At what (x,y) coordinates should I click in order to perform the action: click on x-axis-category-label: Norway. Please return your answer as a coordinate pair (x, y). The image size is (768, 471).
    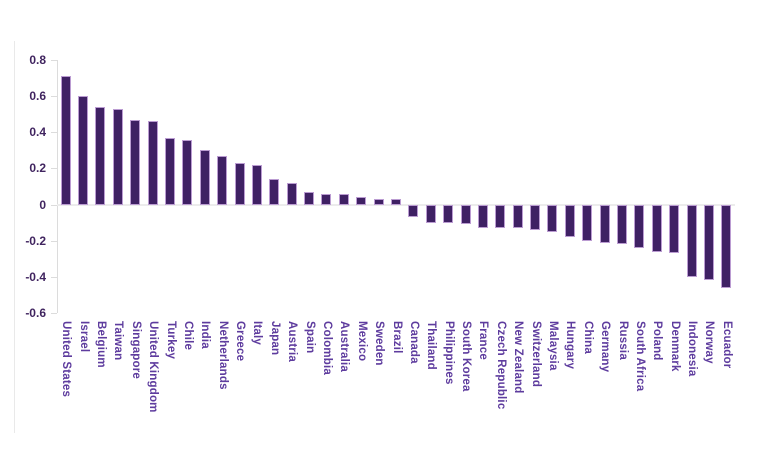
    Looking at the image, I should click on (709, 342).